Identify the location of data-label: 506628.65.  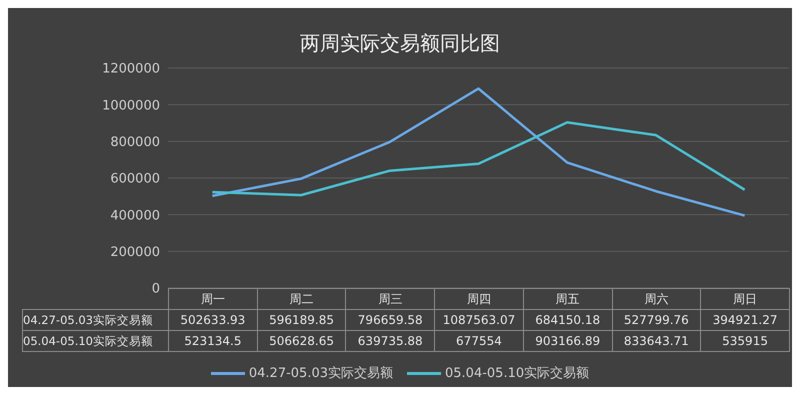
(301, 341).